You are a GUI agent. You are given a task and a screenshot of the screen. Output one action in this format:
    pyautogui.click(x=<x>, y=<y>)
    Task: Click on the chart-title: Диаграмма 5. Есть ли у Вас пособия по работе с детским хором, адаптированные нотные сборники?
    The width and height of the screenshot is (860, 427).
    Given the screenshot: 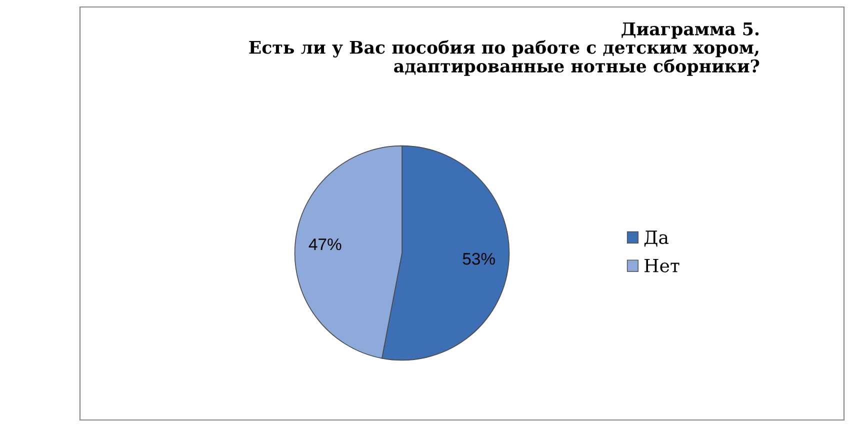 What is the action you would take?
    pyautogui.click(x=504, y=49)
    